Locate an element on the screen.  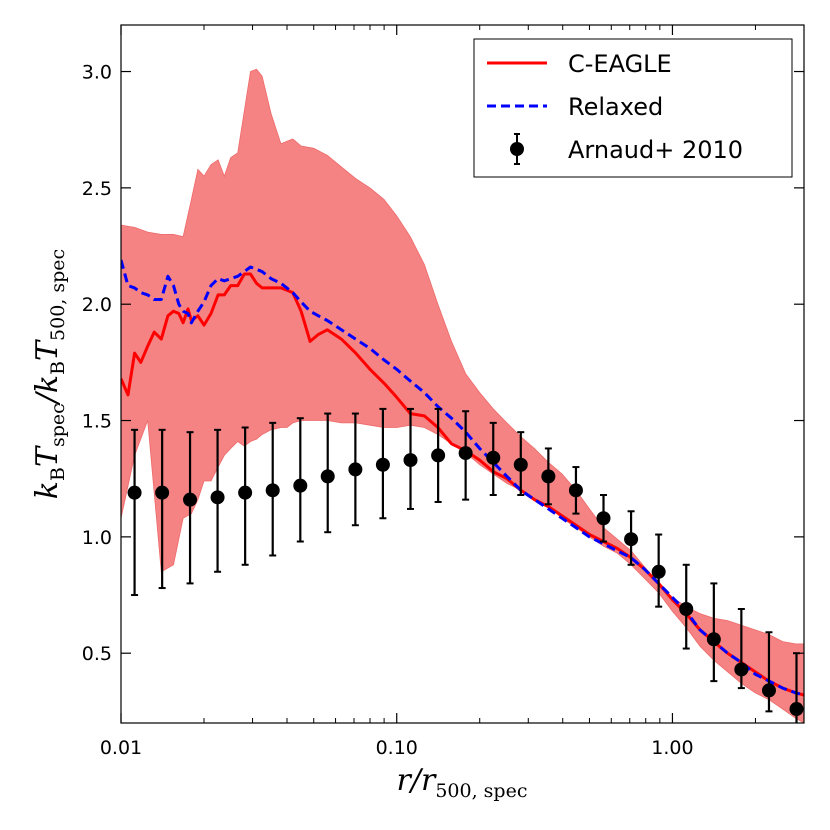
y-tick-label: 1.5 is located at coordinates (97, 422).